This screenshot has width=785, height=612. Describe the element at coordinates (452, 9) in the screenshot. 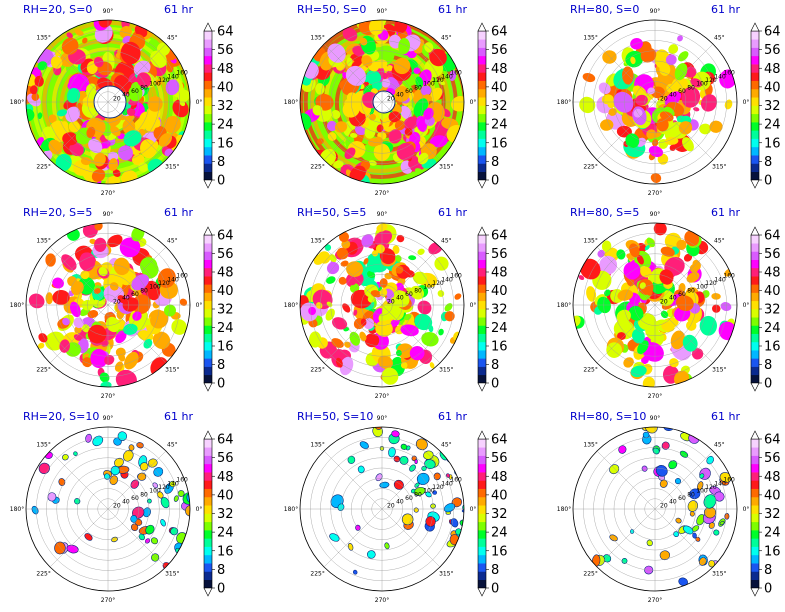

I see `panel-time-label: 61 hr` at that location.